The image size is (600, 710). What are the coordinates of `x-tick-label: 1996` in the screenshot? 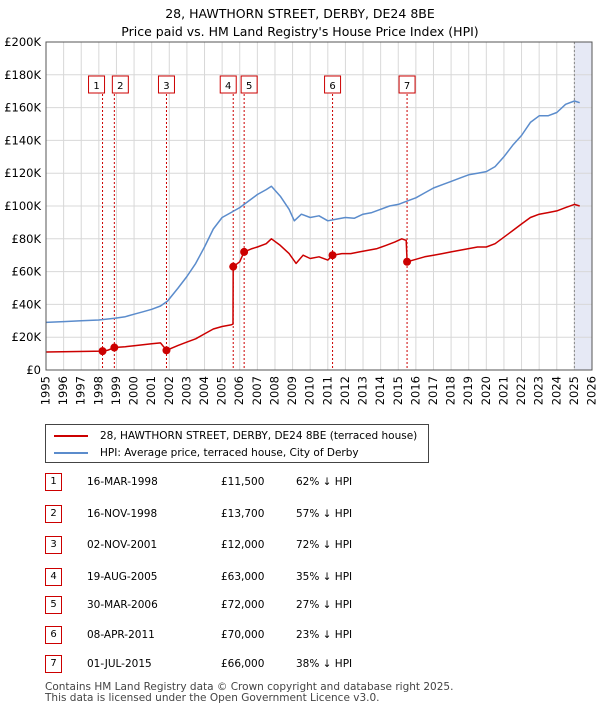 It's located at (63, 390).